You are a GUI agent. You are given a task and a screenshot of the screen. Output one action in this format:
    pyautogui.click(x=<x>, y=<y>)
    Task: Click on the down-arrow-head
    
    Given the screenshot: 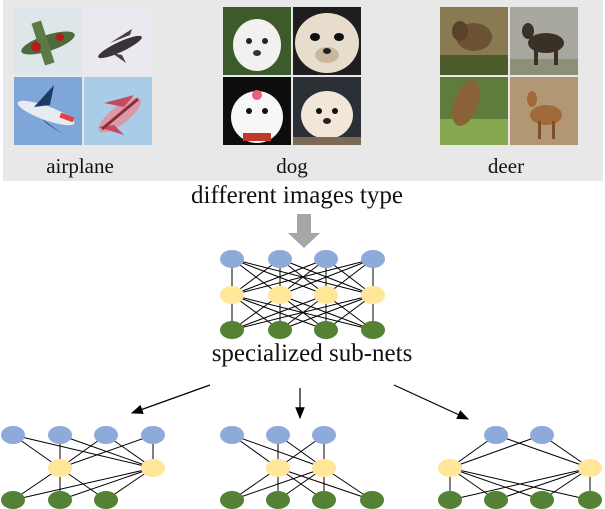 What is the action you would take?
    pyautogui.click(x=304, y=240)
    